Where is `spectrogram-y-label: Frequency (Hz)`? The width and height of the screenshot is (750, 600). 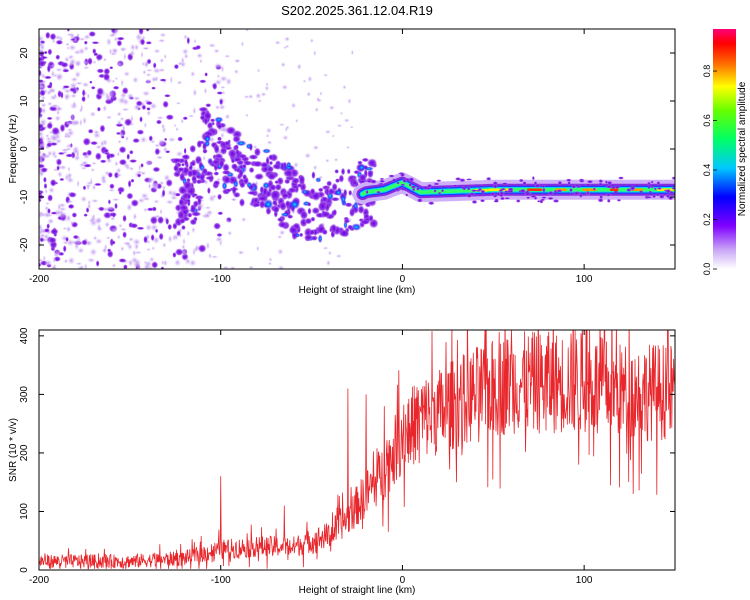 spectrogram-y-label: Frequency (Hz) is located at coordinates (13, 149).